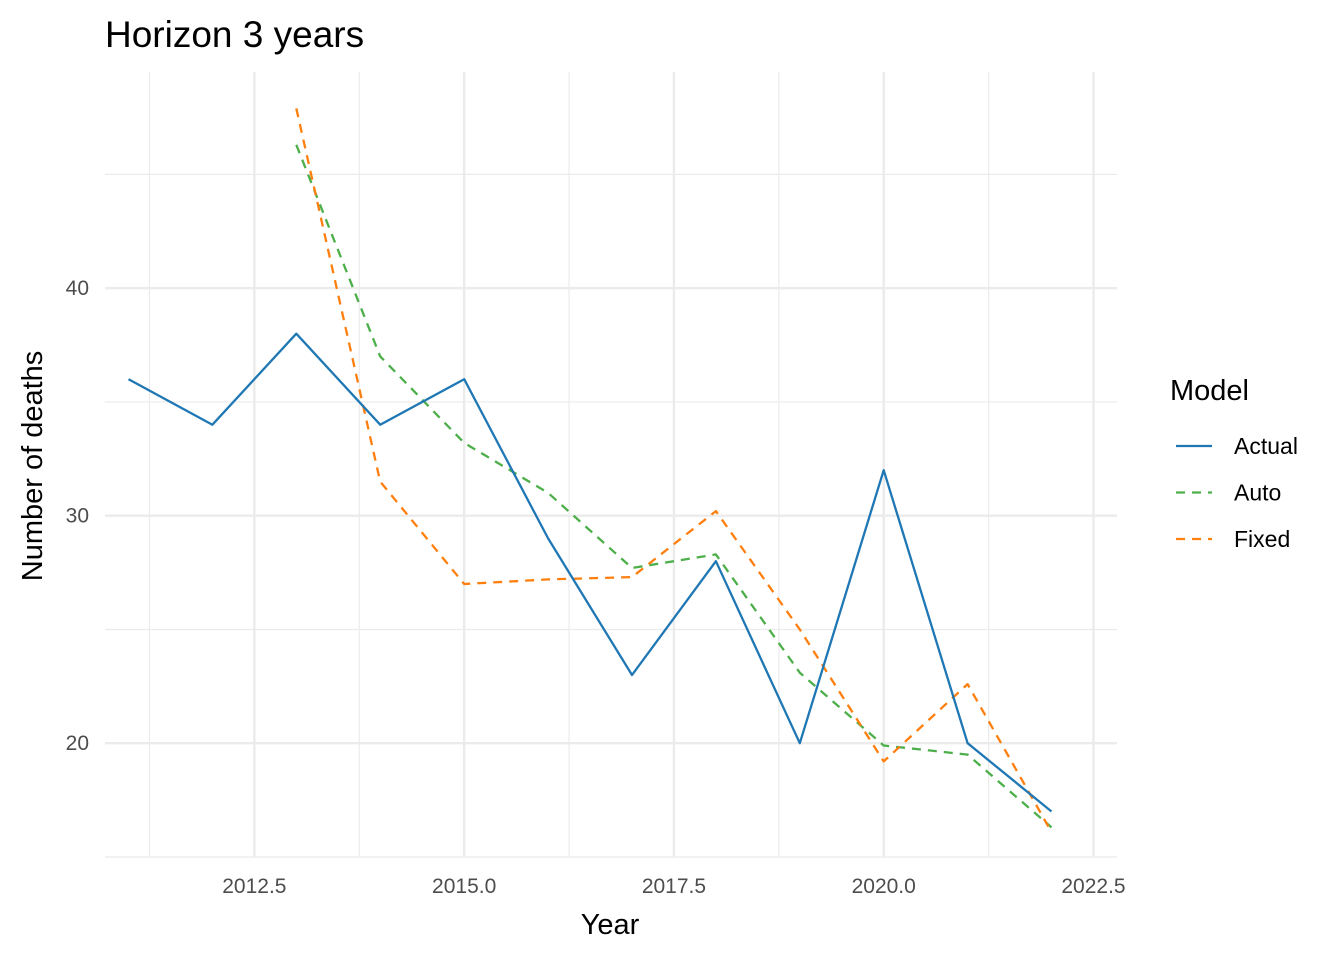  I want to click on x-tick-label: 2012.5, so click(254, 886).